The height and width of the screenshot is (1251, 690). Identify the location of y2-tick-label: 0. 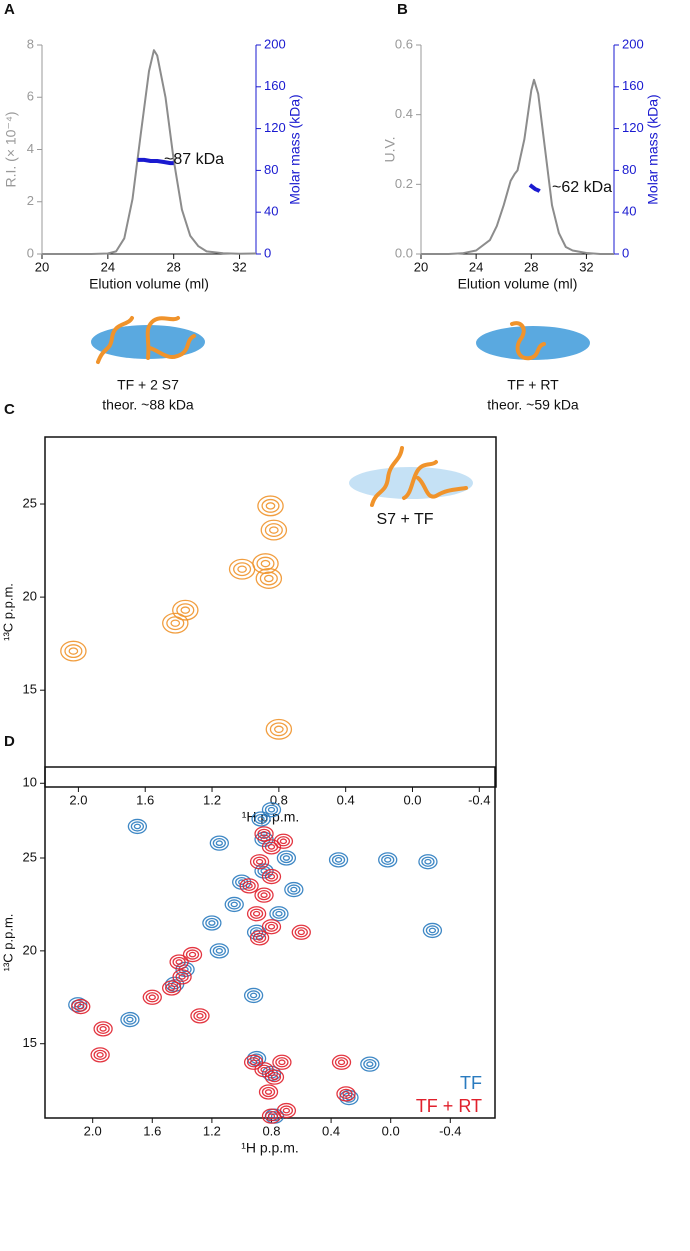
(267, 252).